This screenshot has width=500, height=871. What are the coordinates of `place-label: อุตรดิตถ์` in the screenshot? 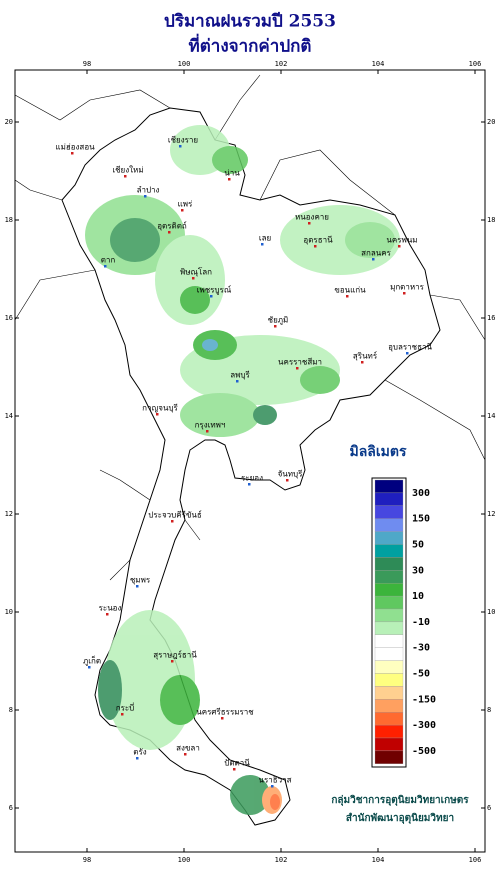 It's located at (172, 226).